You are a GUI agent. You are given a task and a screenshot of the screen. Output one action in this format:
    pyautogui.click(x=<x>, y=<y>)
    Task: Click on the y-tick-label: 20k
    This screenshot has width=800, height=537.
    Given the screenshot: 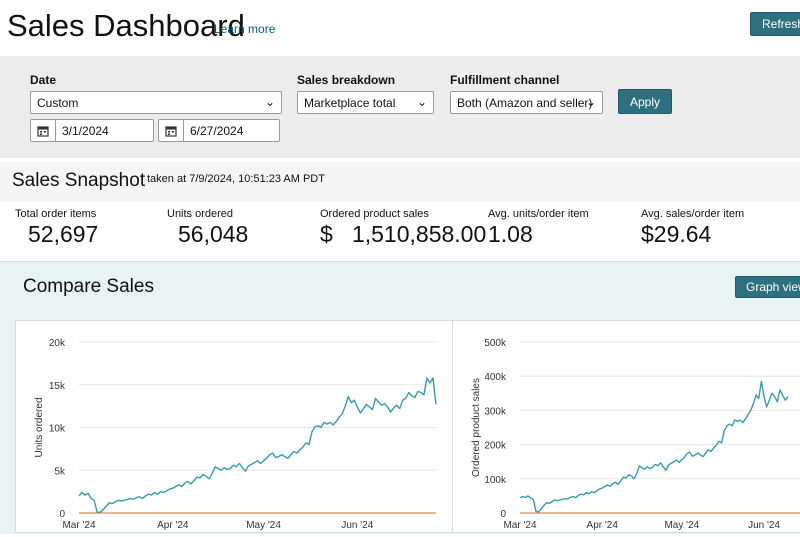 What is the action you would take?
    pyautogui.click(x=57, y=343)
    